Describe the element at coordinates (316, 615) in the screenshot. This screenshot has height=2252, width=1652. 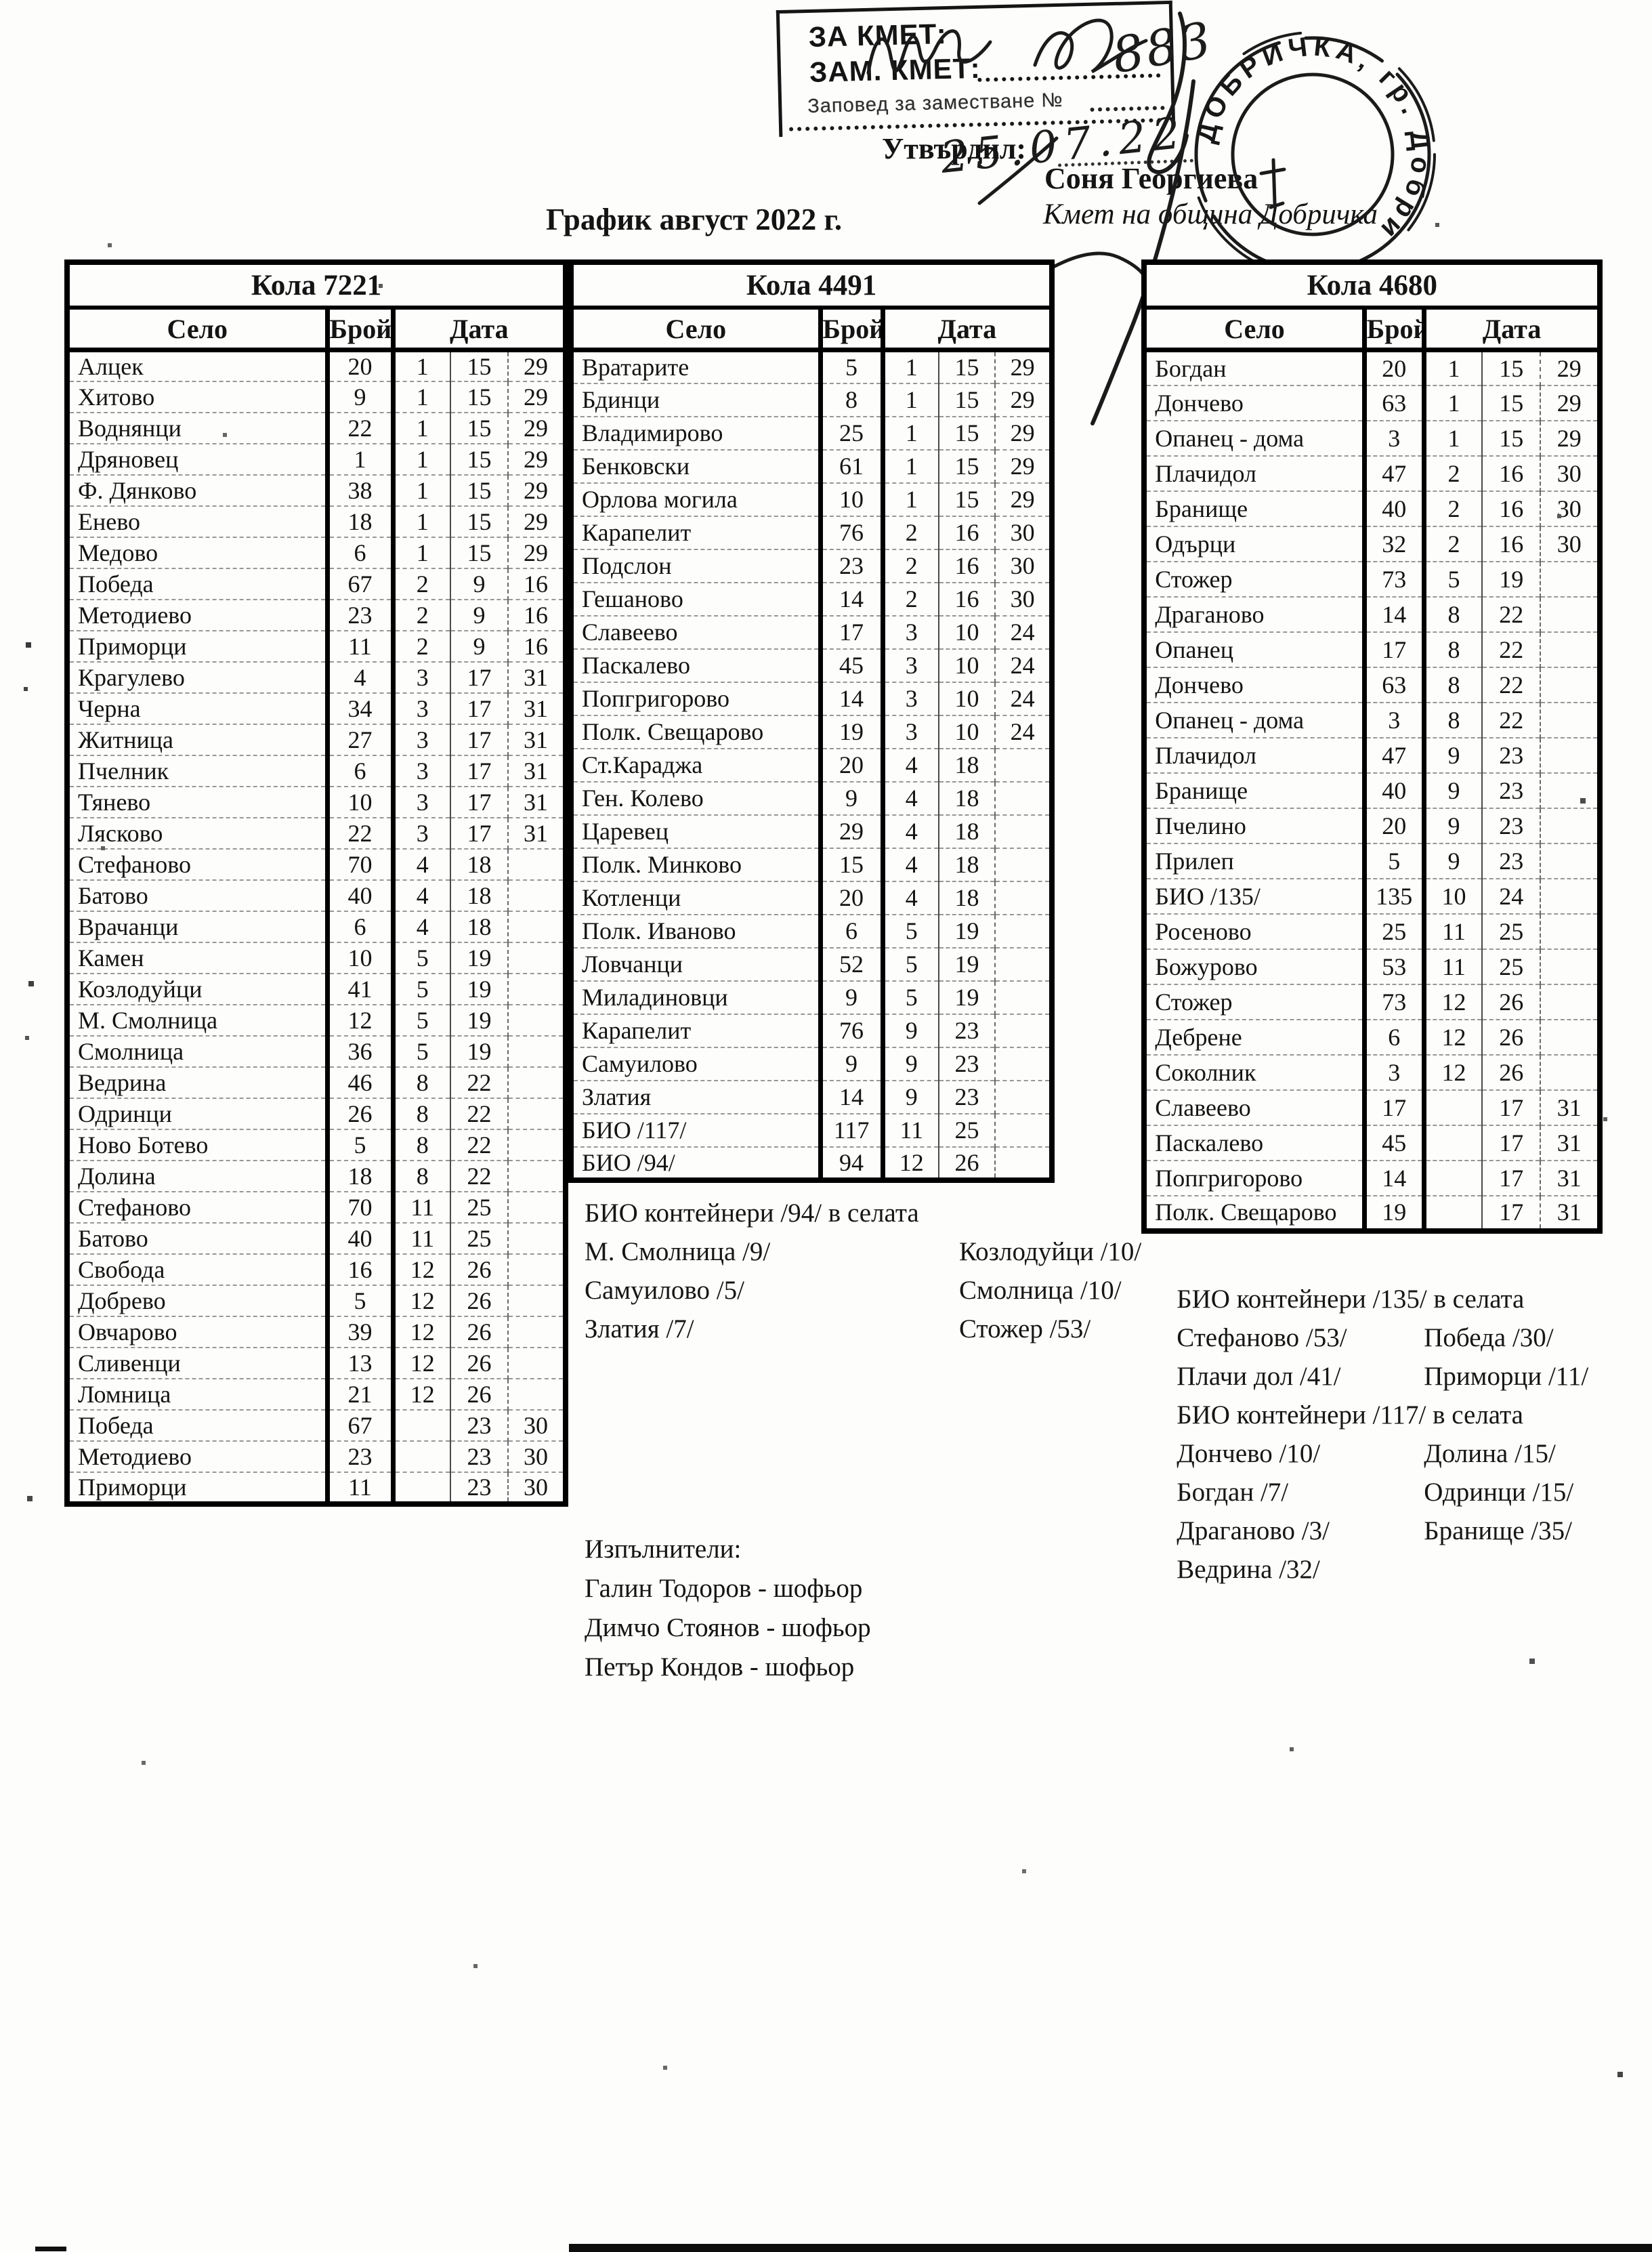
I see `table-row: Методиево 23 2 9 16` at that location.